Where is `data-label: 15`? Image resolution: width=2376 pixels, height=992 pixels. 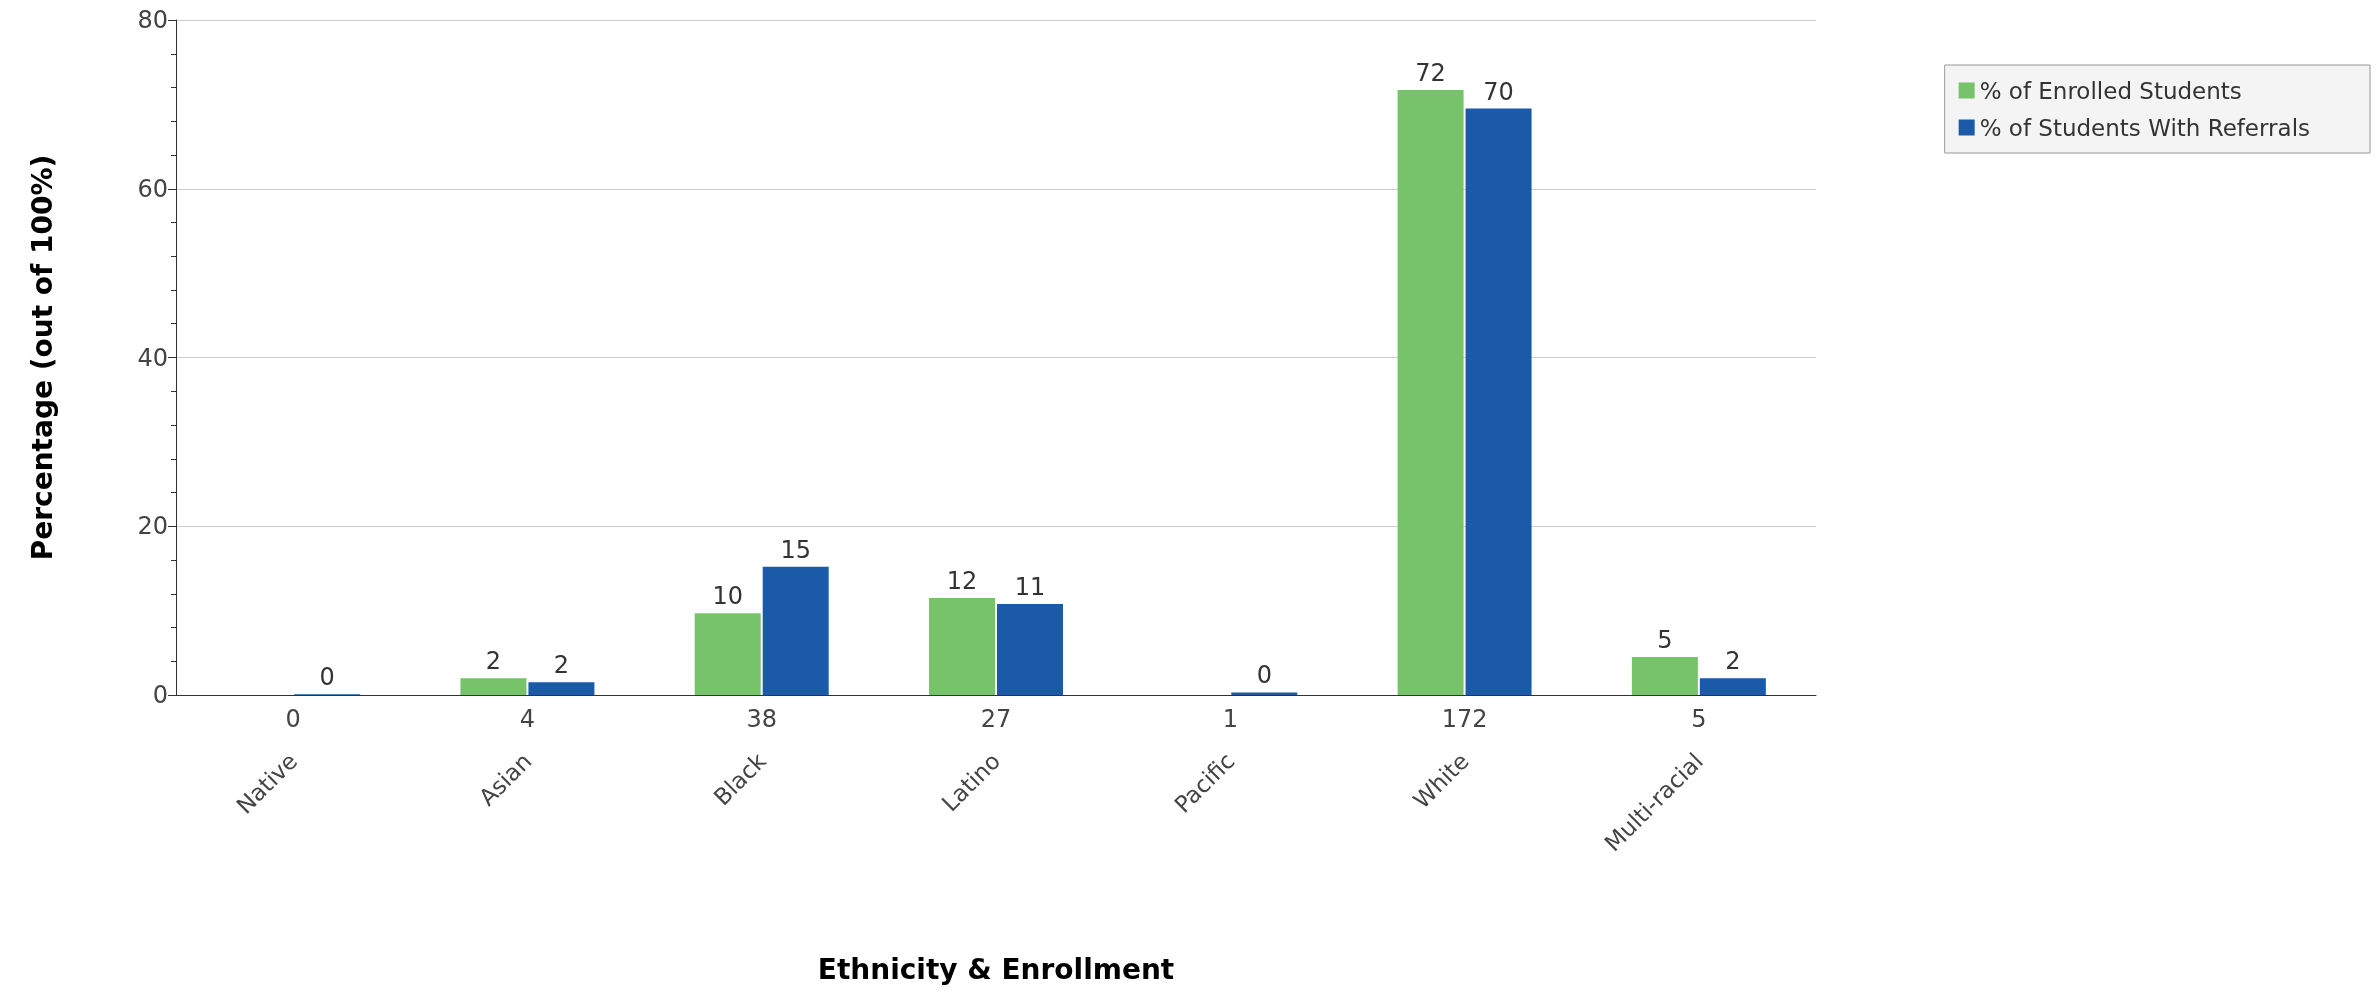
data-label: 15 is located at coordinates (795, 549).